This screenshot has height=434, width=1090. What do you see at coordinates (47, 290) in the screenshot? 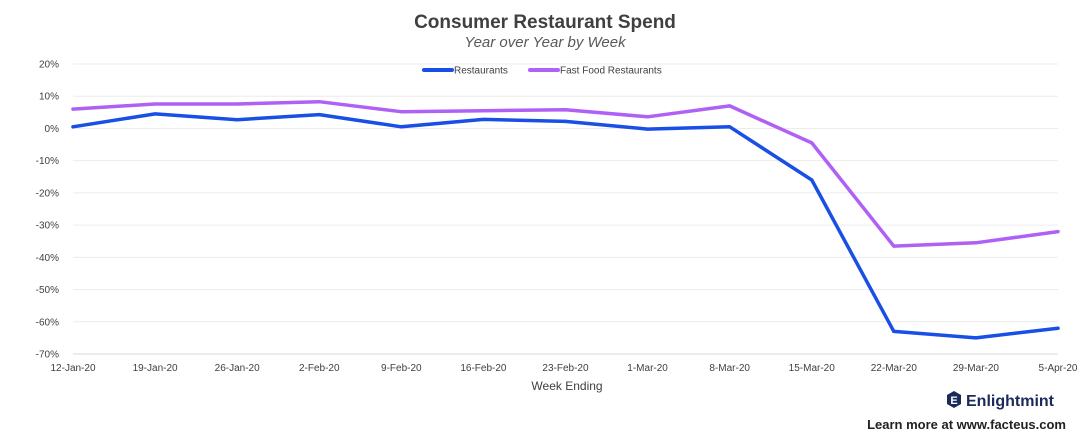
I see `y-tick-label: -50%` at bounding box center [47, 290].